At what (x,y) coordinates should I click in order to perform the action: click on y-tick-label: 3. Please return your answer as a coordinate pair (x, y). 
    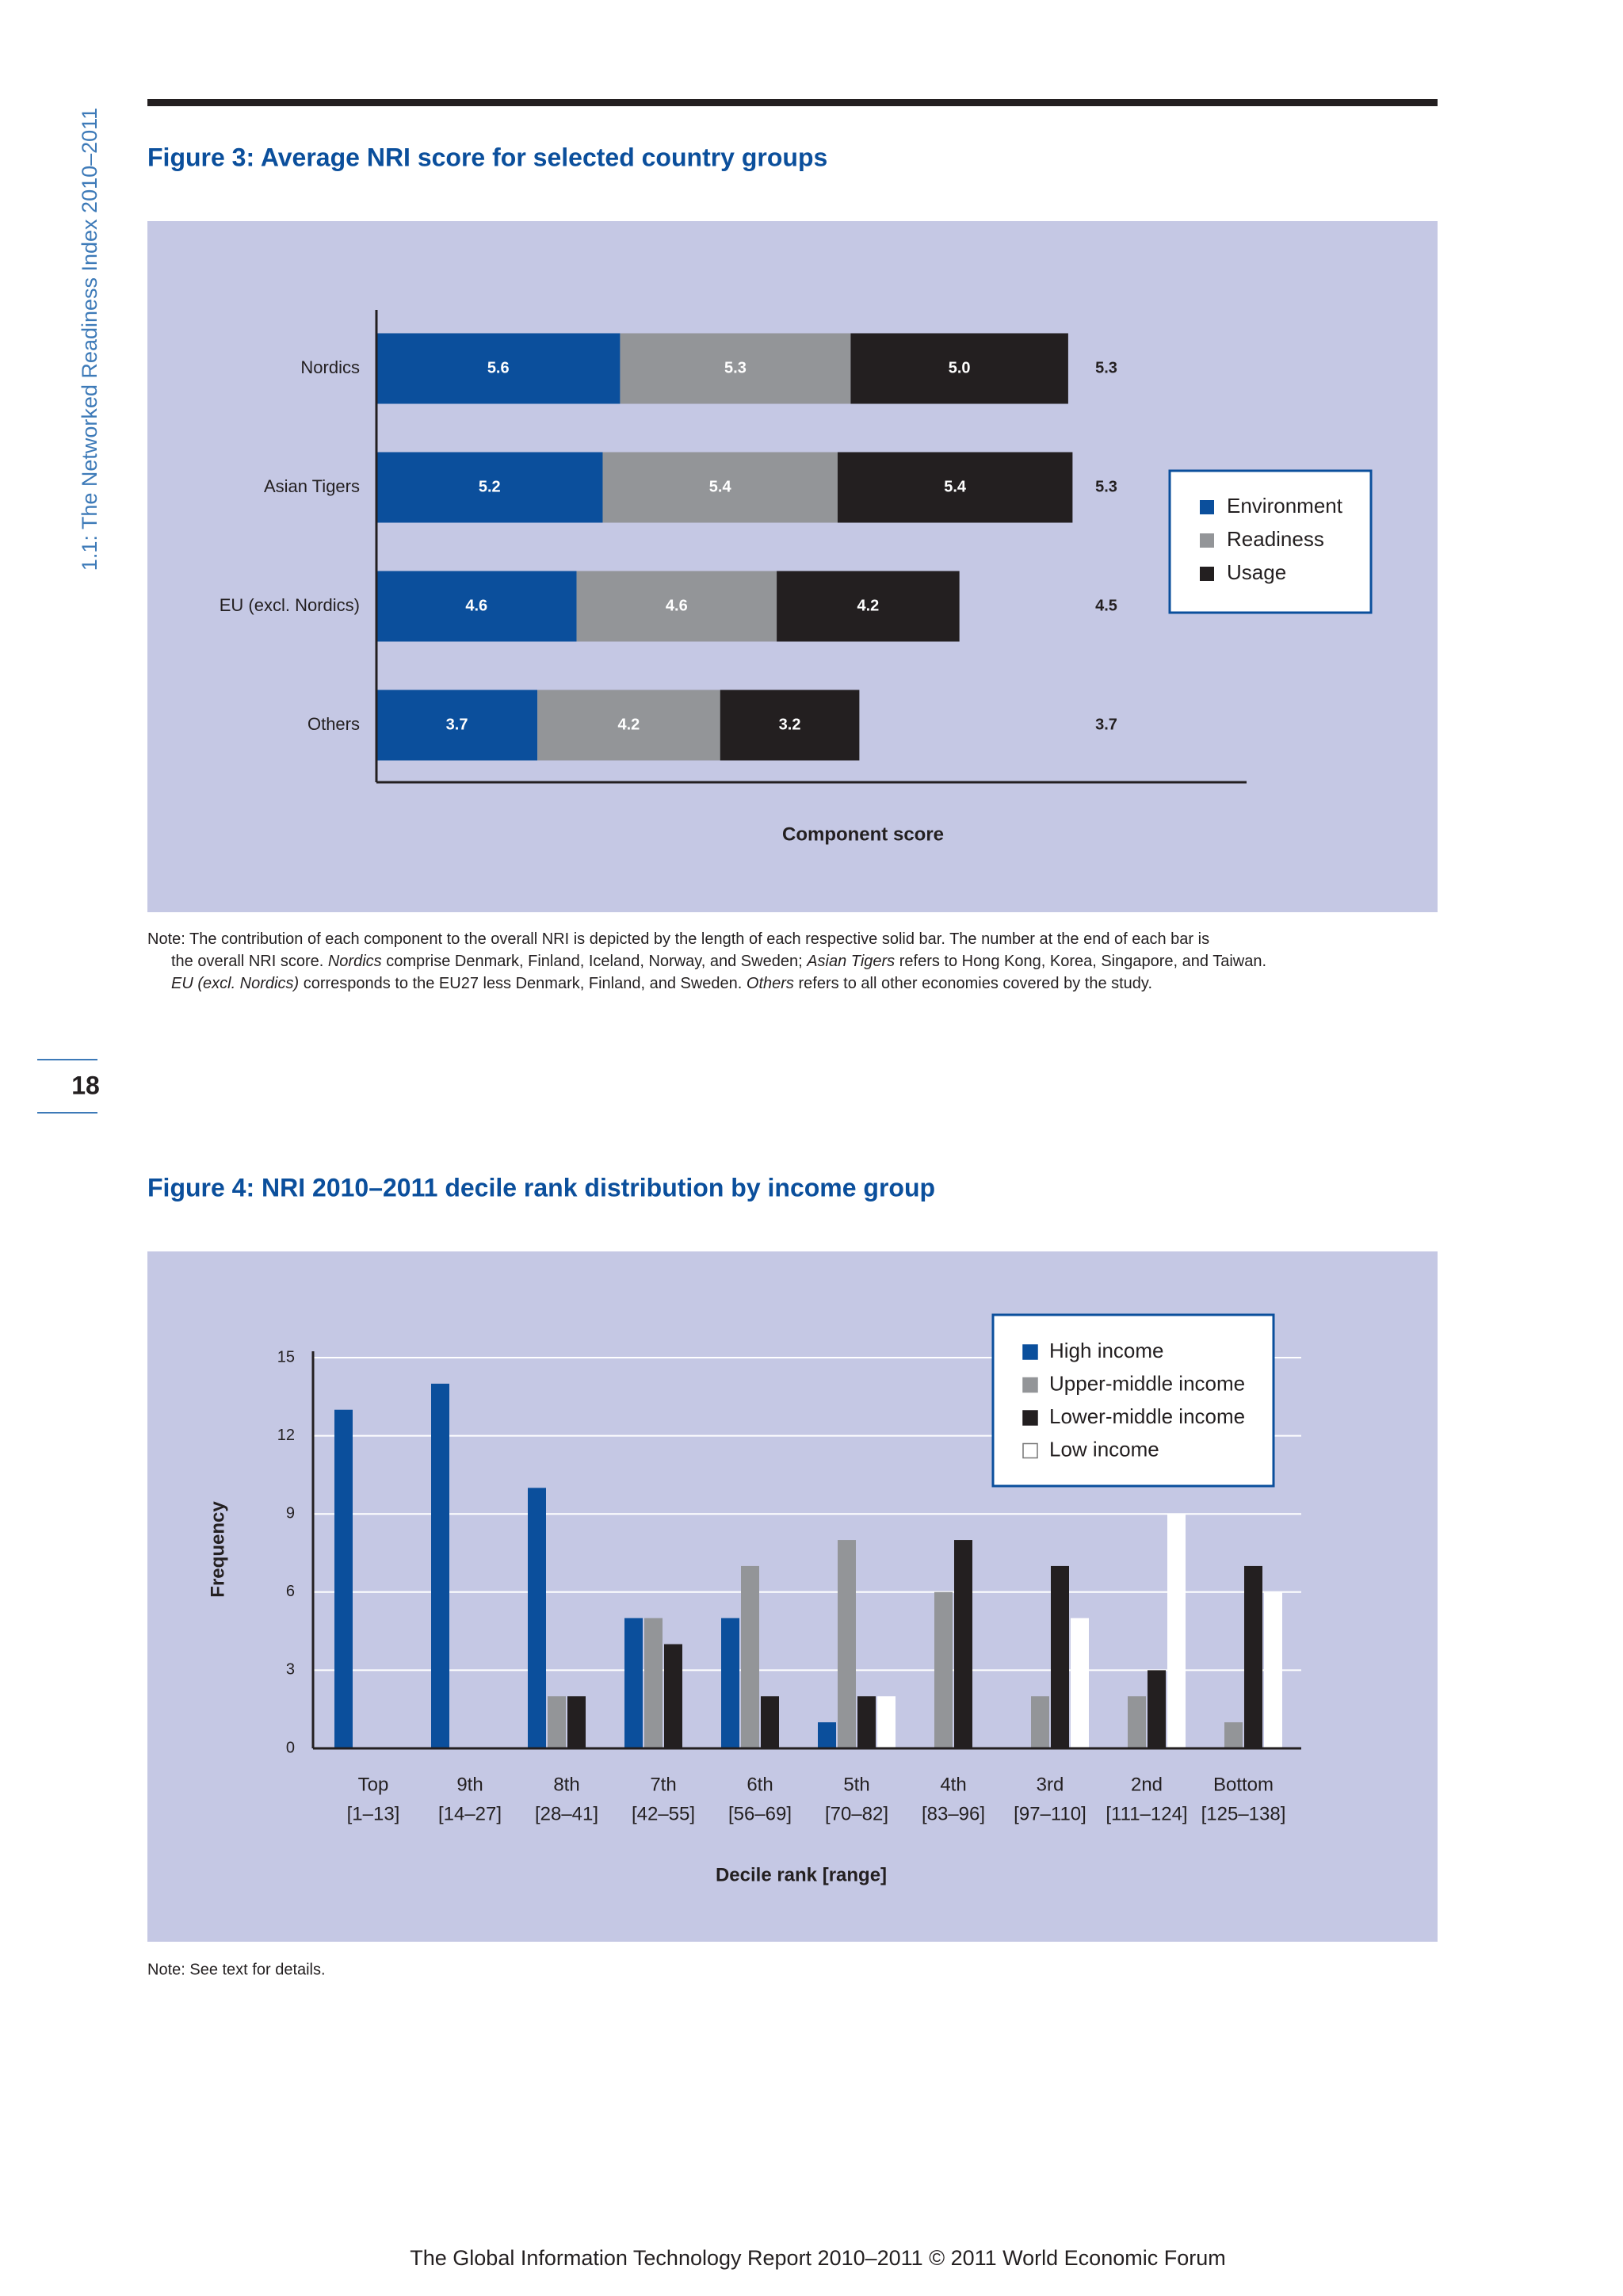
    Looking at the image, I should click on (290, 1670).